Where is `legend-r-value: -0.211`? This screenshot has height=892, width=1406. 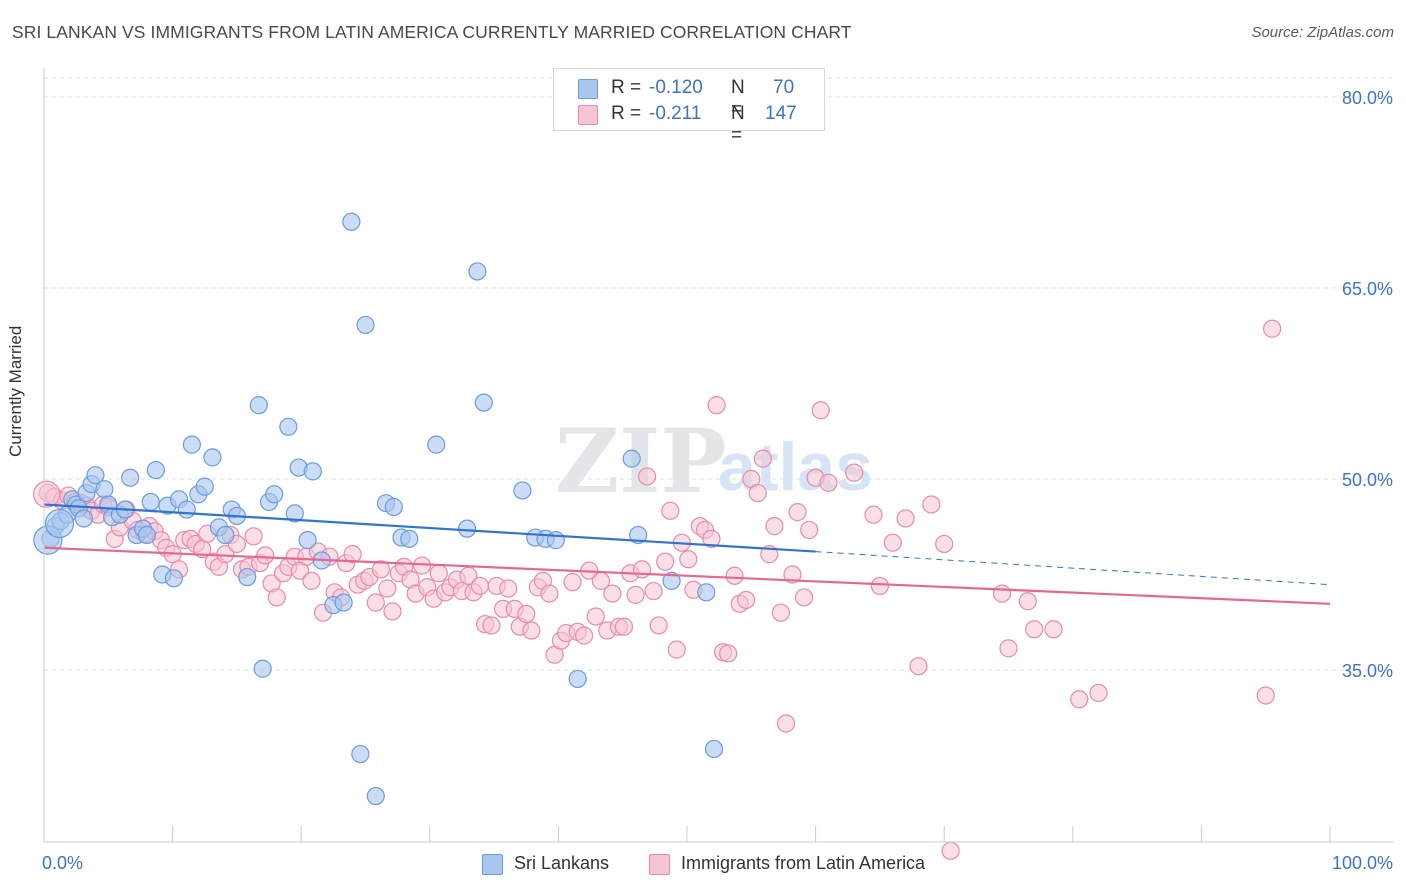
legend-r-value: -0.211 is located at coordinates (675, 113).